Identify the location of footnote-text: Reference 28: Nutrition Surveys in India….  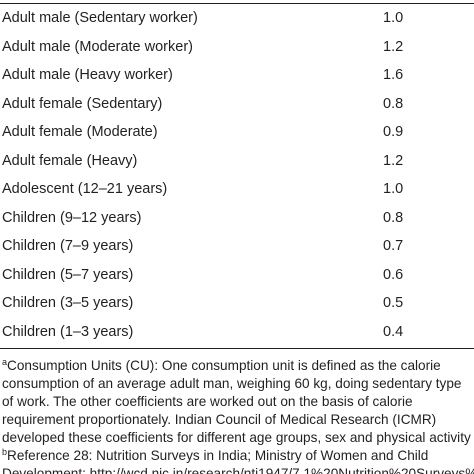
(218, 455).